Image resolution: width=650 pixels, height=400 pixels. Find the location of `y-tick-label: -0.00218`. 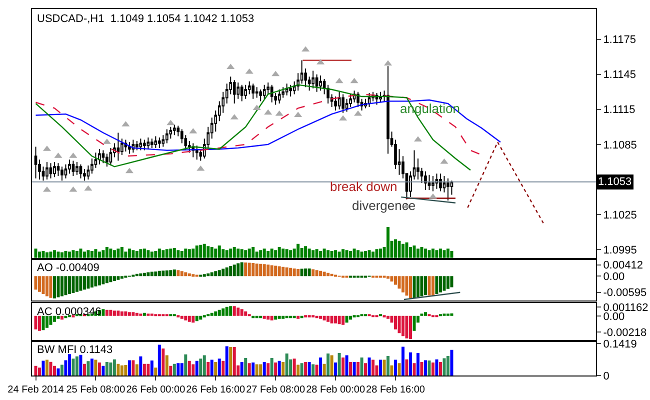

y-tick-label: -0.00218 is located at coordinates (625, 333).